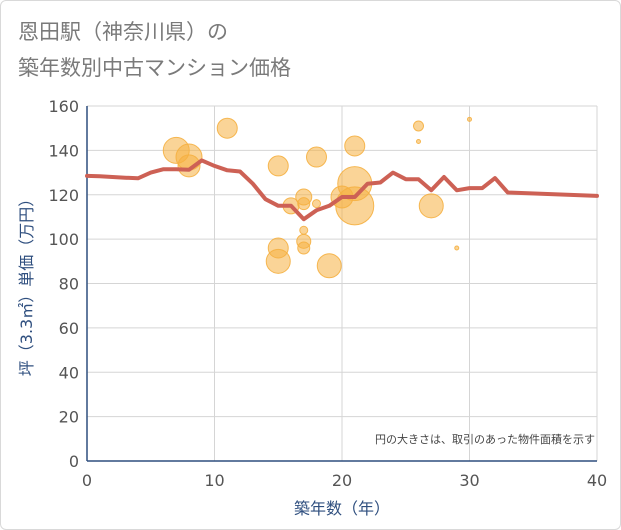 This screenshot has height=530, width=621. I want to click on y-axis-label: 坪（3.3㎡）単価（万円）, so click(26, 283).